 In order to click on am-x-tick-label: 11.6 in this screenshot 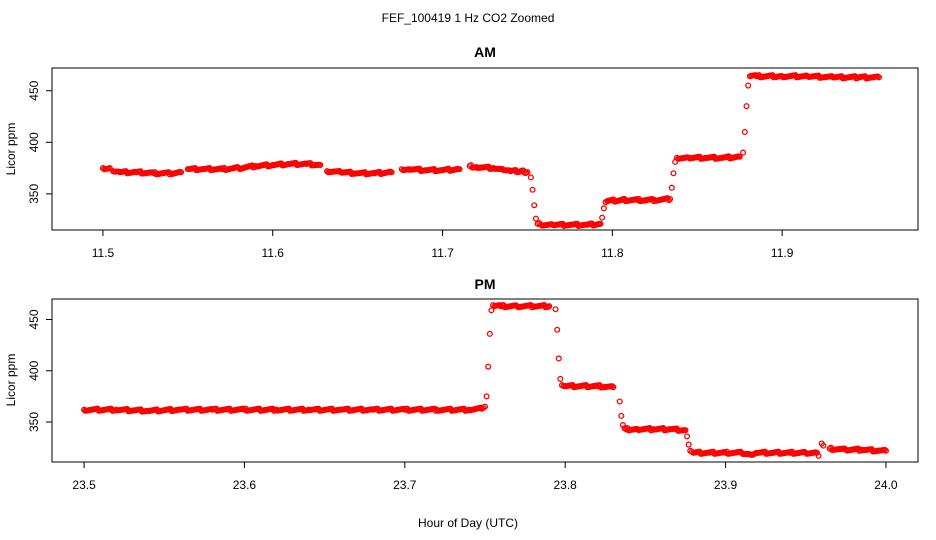, I will do `click(273, 253)`.